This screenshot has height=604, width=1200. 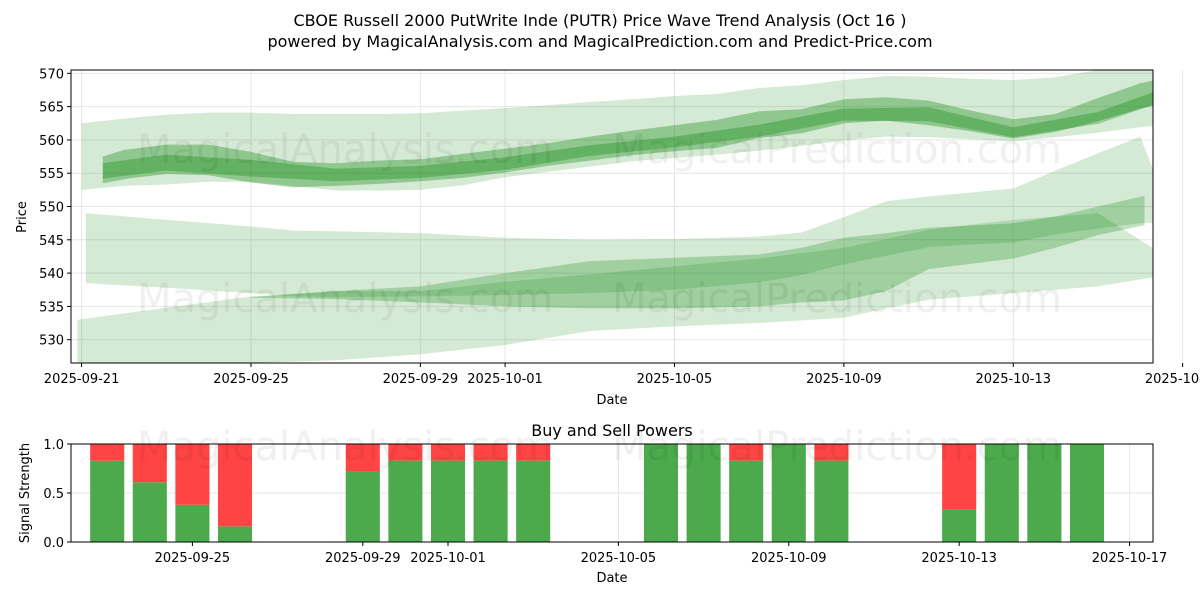 I want to click on price-x-tick-label: 2025-10-01, so click(x=505, y=379).